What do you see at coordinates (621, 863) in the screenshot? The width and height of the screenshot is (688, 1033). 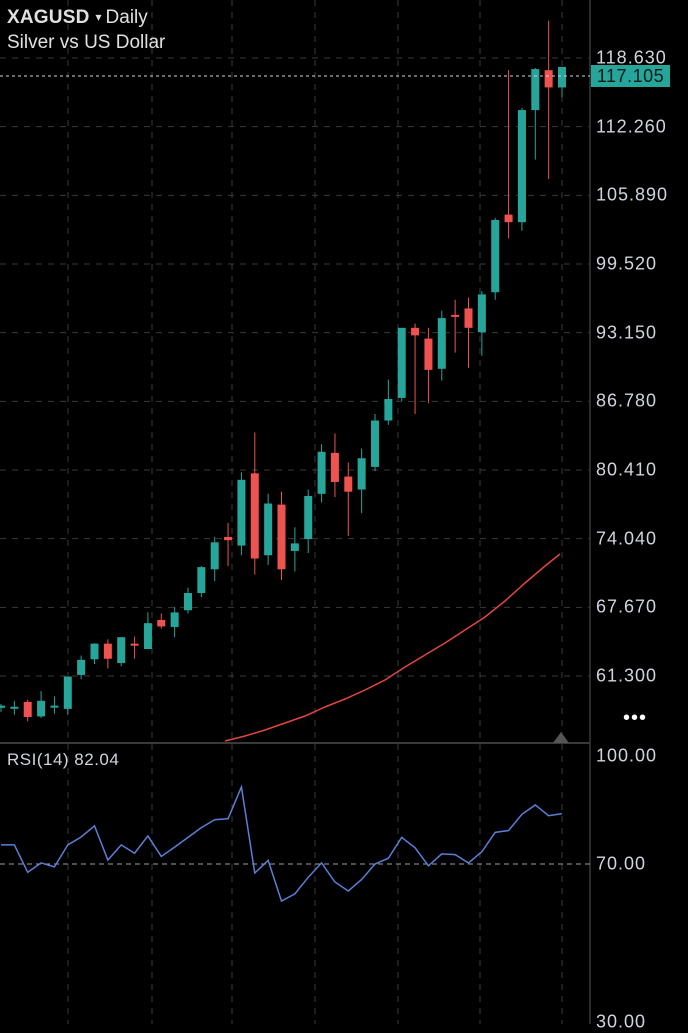 I see `rsi-axis-label: 70.00` at bounding box center [621, 863].